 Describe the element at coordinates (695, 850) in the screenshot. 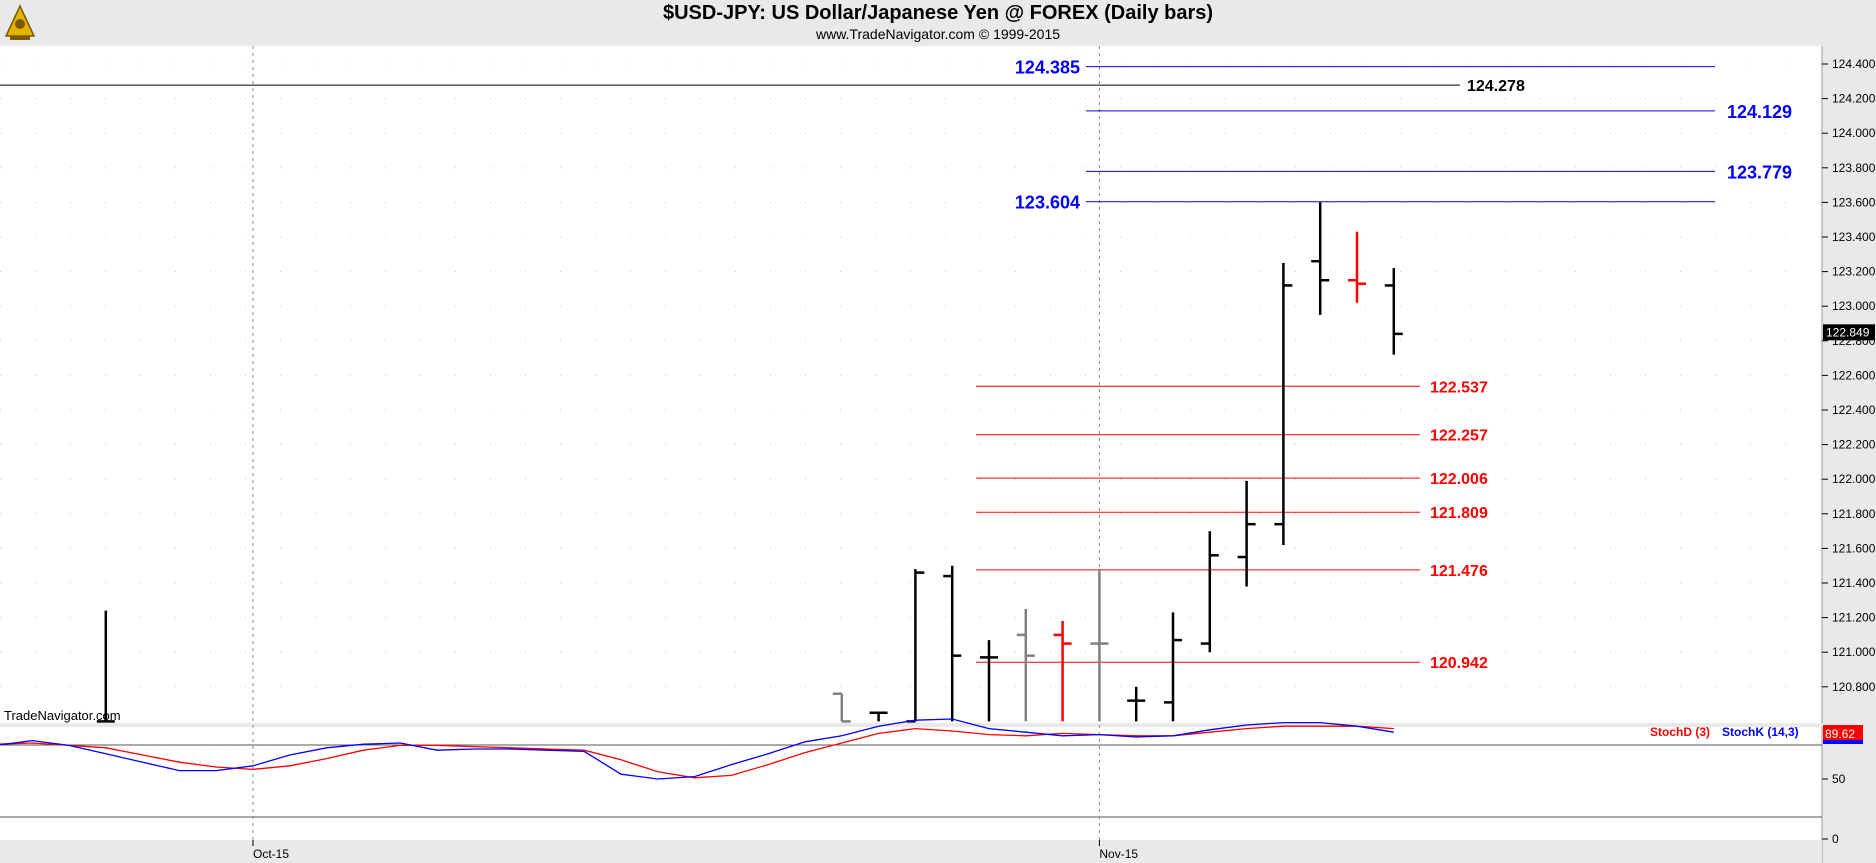

I see `date-axis: Oct-15 Nov-15` at that location.